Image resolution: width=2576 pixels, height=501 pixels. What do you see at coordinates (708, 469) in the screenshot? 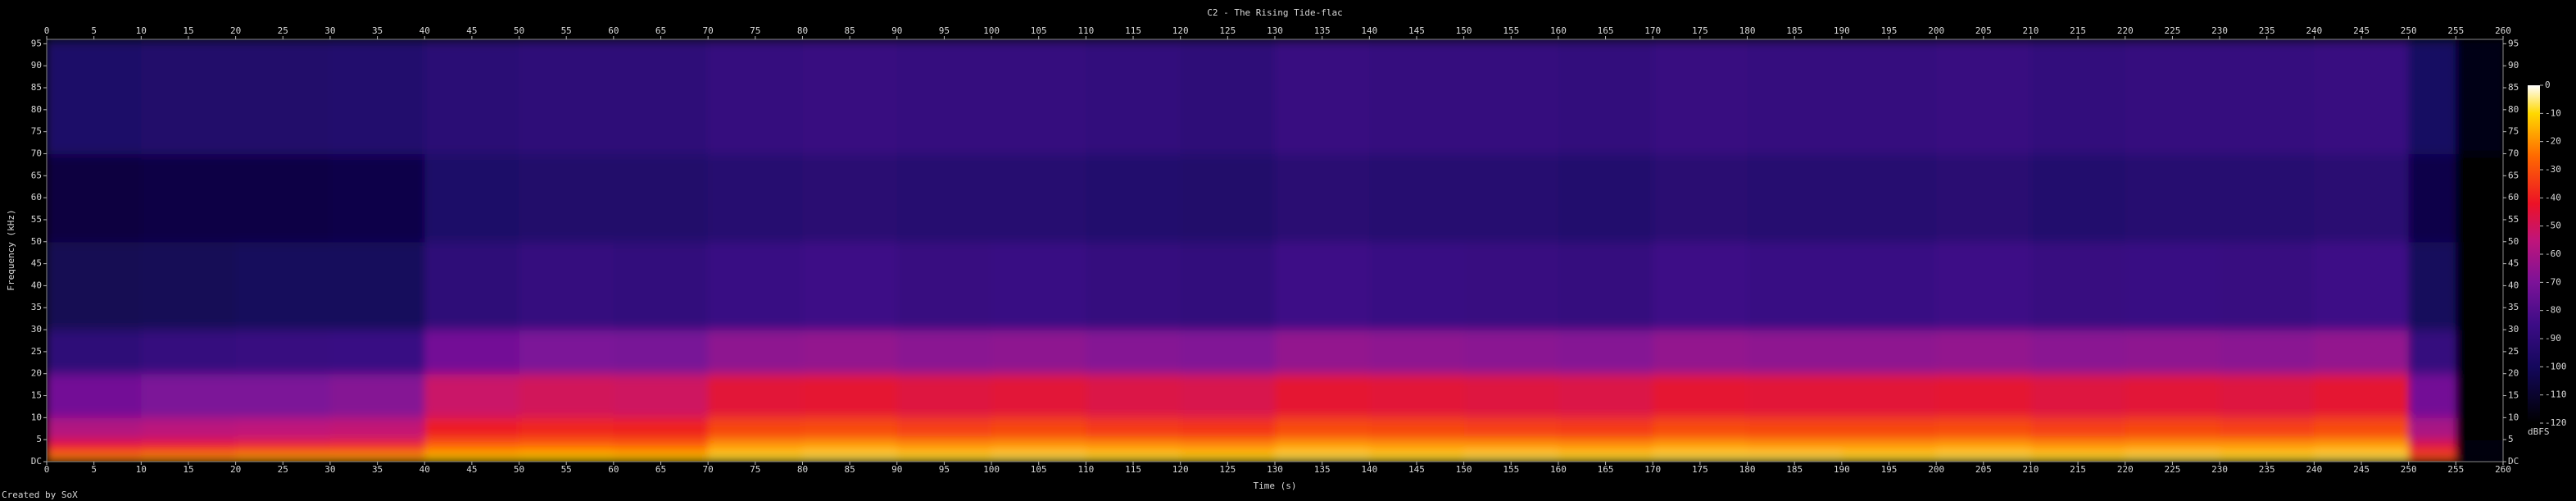
I see `x-tick-label: 70` at bounding box center [708, 469].